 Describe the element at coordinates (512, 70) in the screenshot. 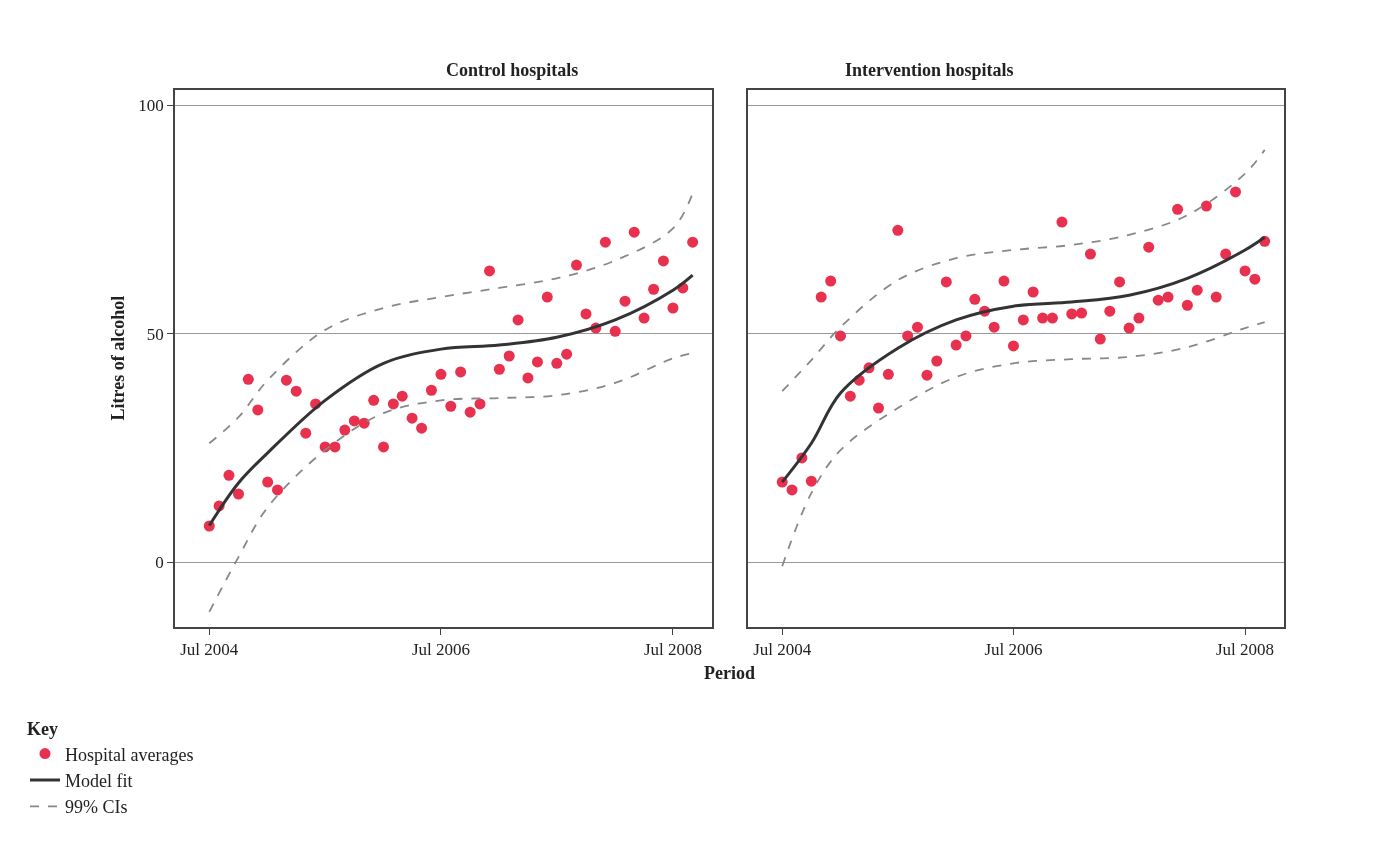

I see `chart-title: Control hospitals` at that location.